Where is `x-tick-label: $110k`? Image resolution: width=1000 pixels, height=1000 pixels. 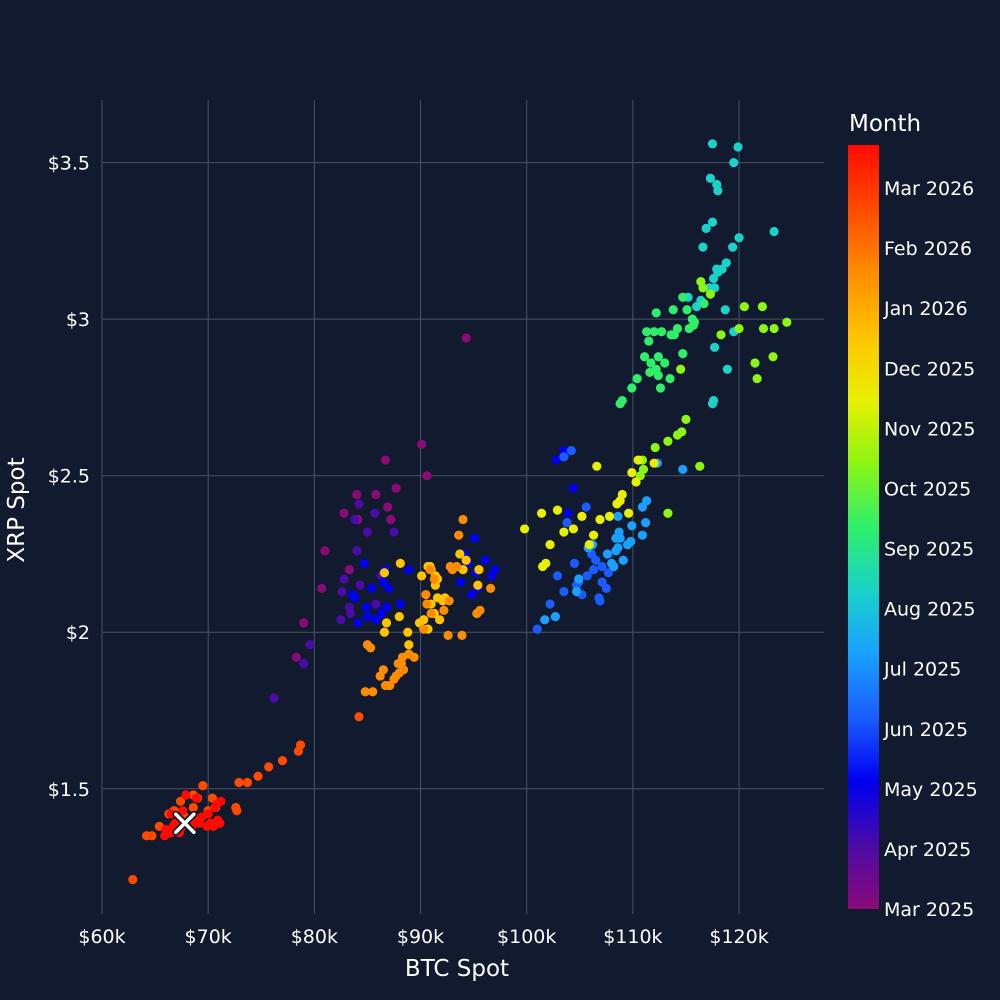 x-tick-label: $110k is located at coordinates (632, 937).